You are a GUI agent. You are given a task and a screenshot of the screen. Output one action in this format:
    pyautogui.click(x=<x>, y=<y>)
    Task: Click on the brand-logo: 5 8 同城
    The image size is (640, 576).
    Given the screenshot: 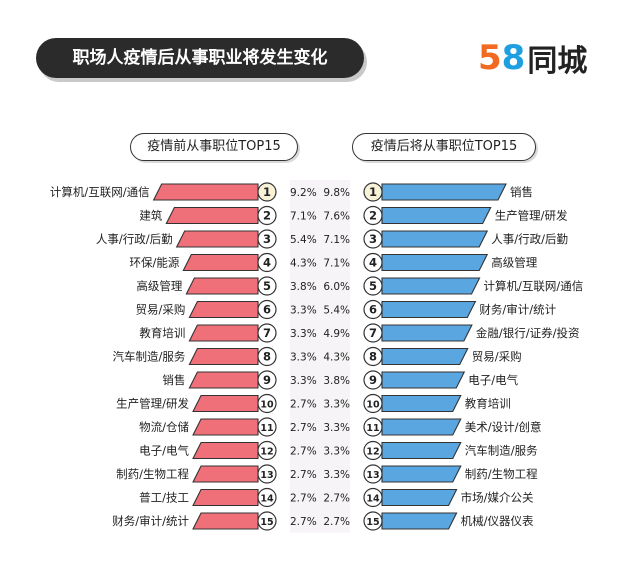 What is the action you would take?
    pyautogui.click(x=533, y=58)
    